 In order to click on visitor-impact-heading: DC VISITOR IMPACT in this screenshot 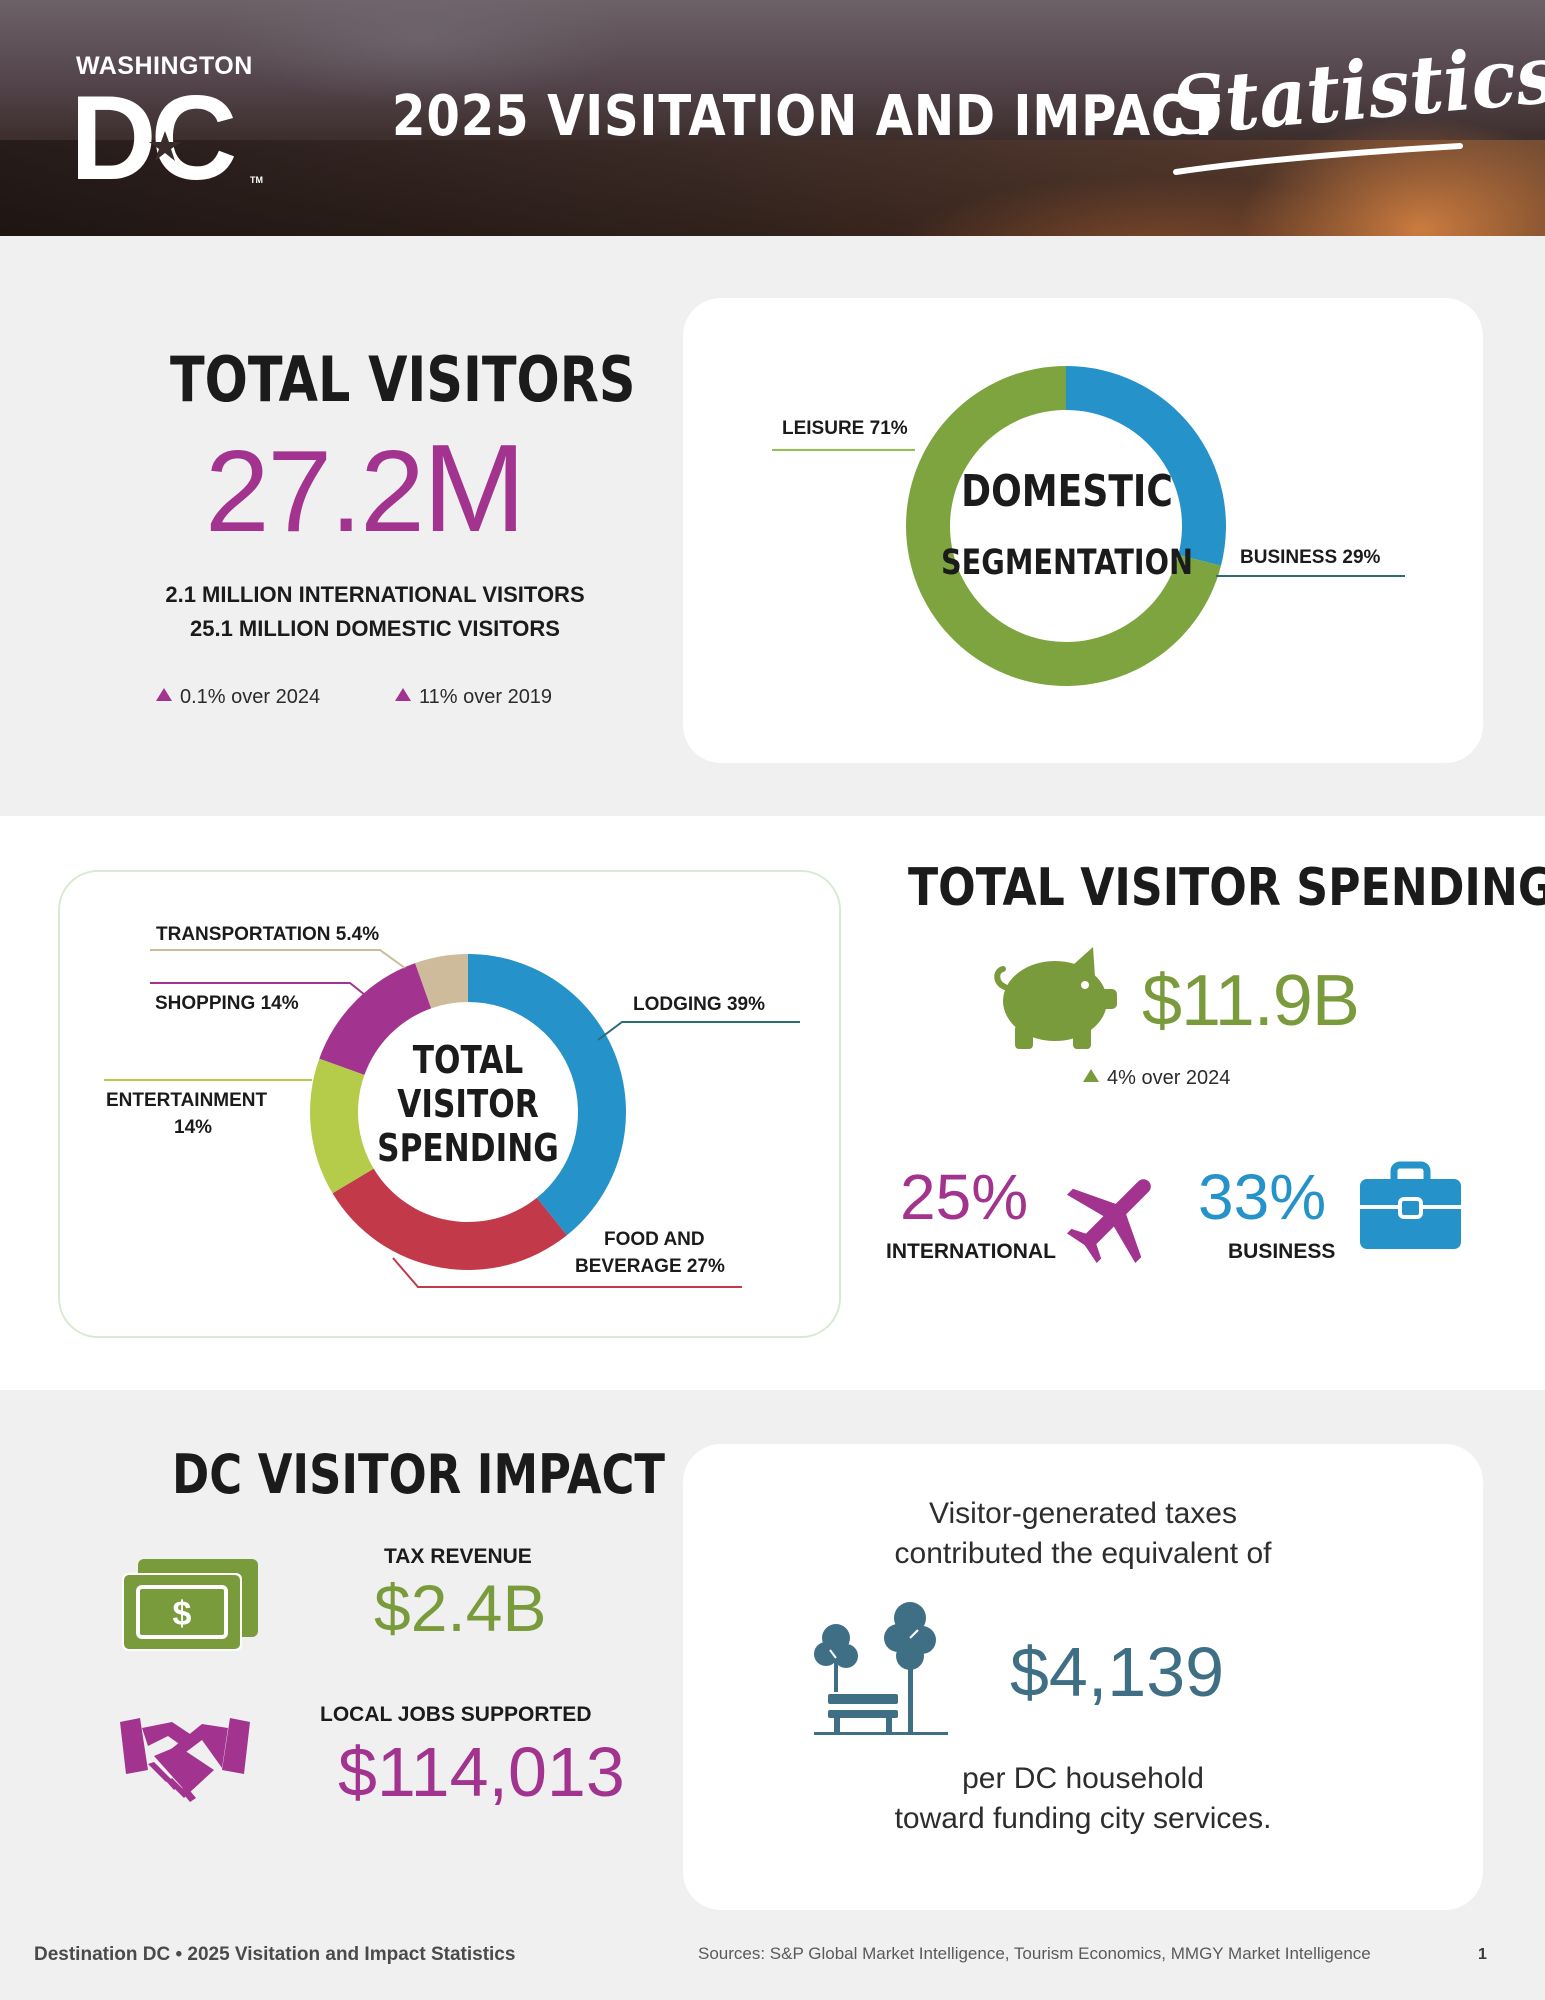, I will do `click(418, 1474)`.